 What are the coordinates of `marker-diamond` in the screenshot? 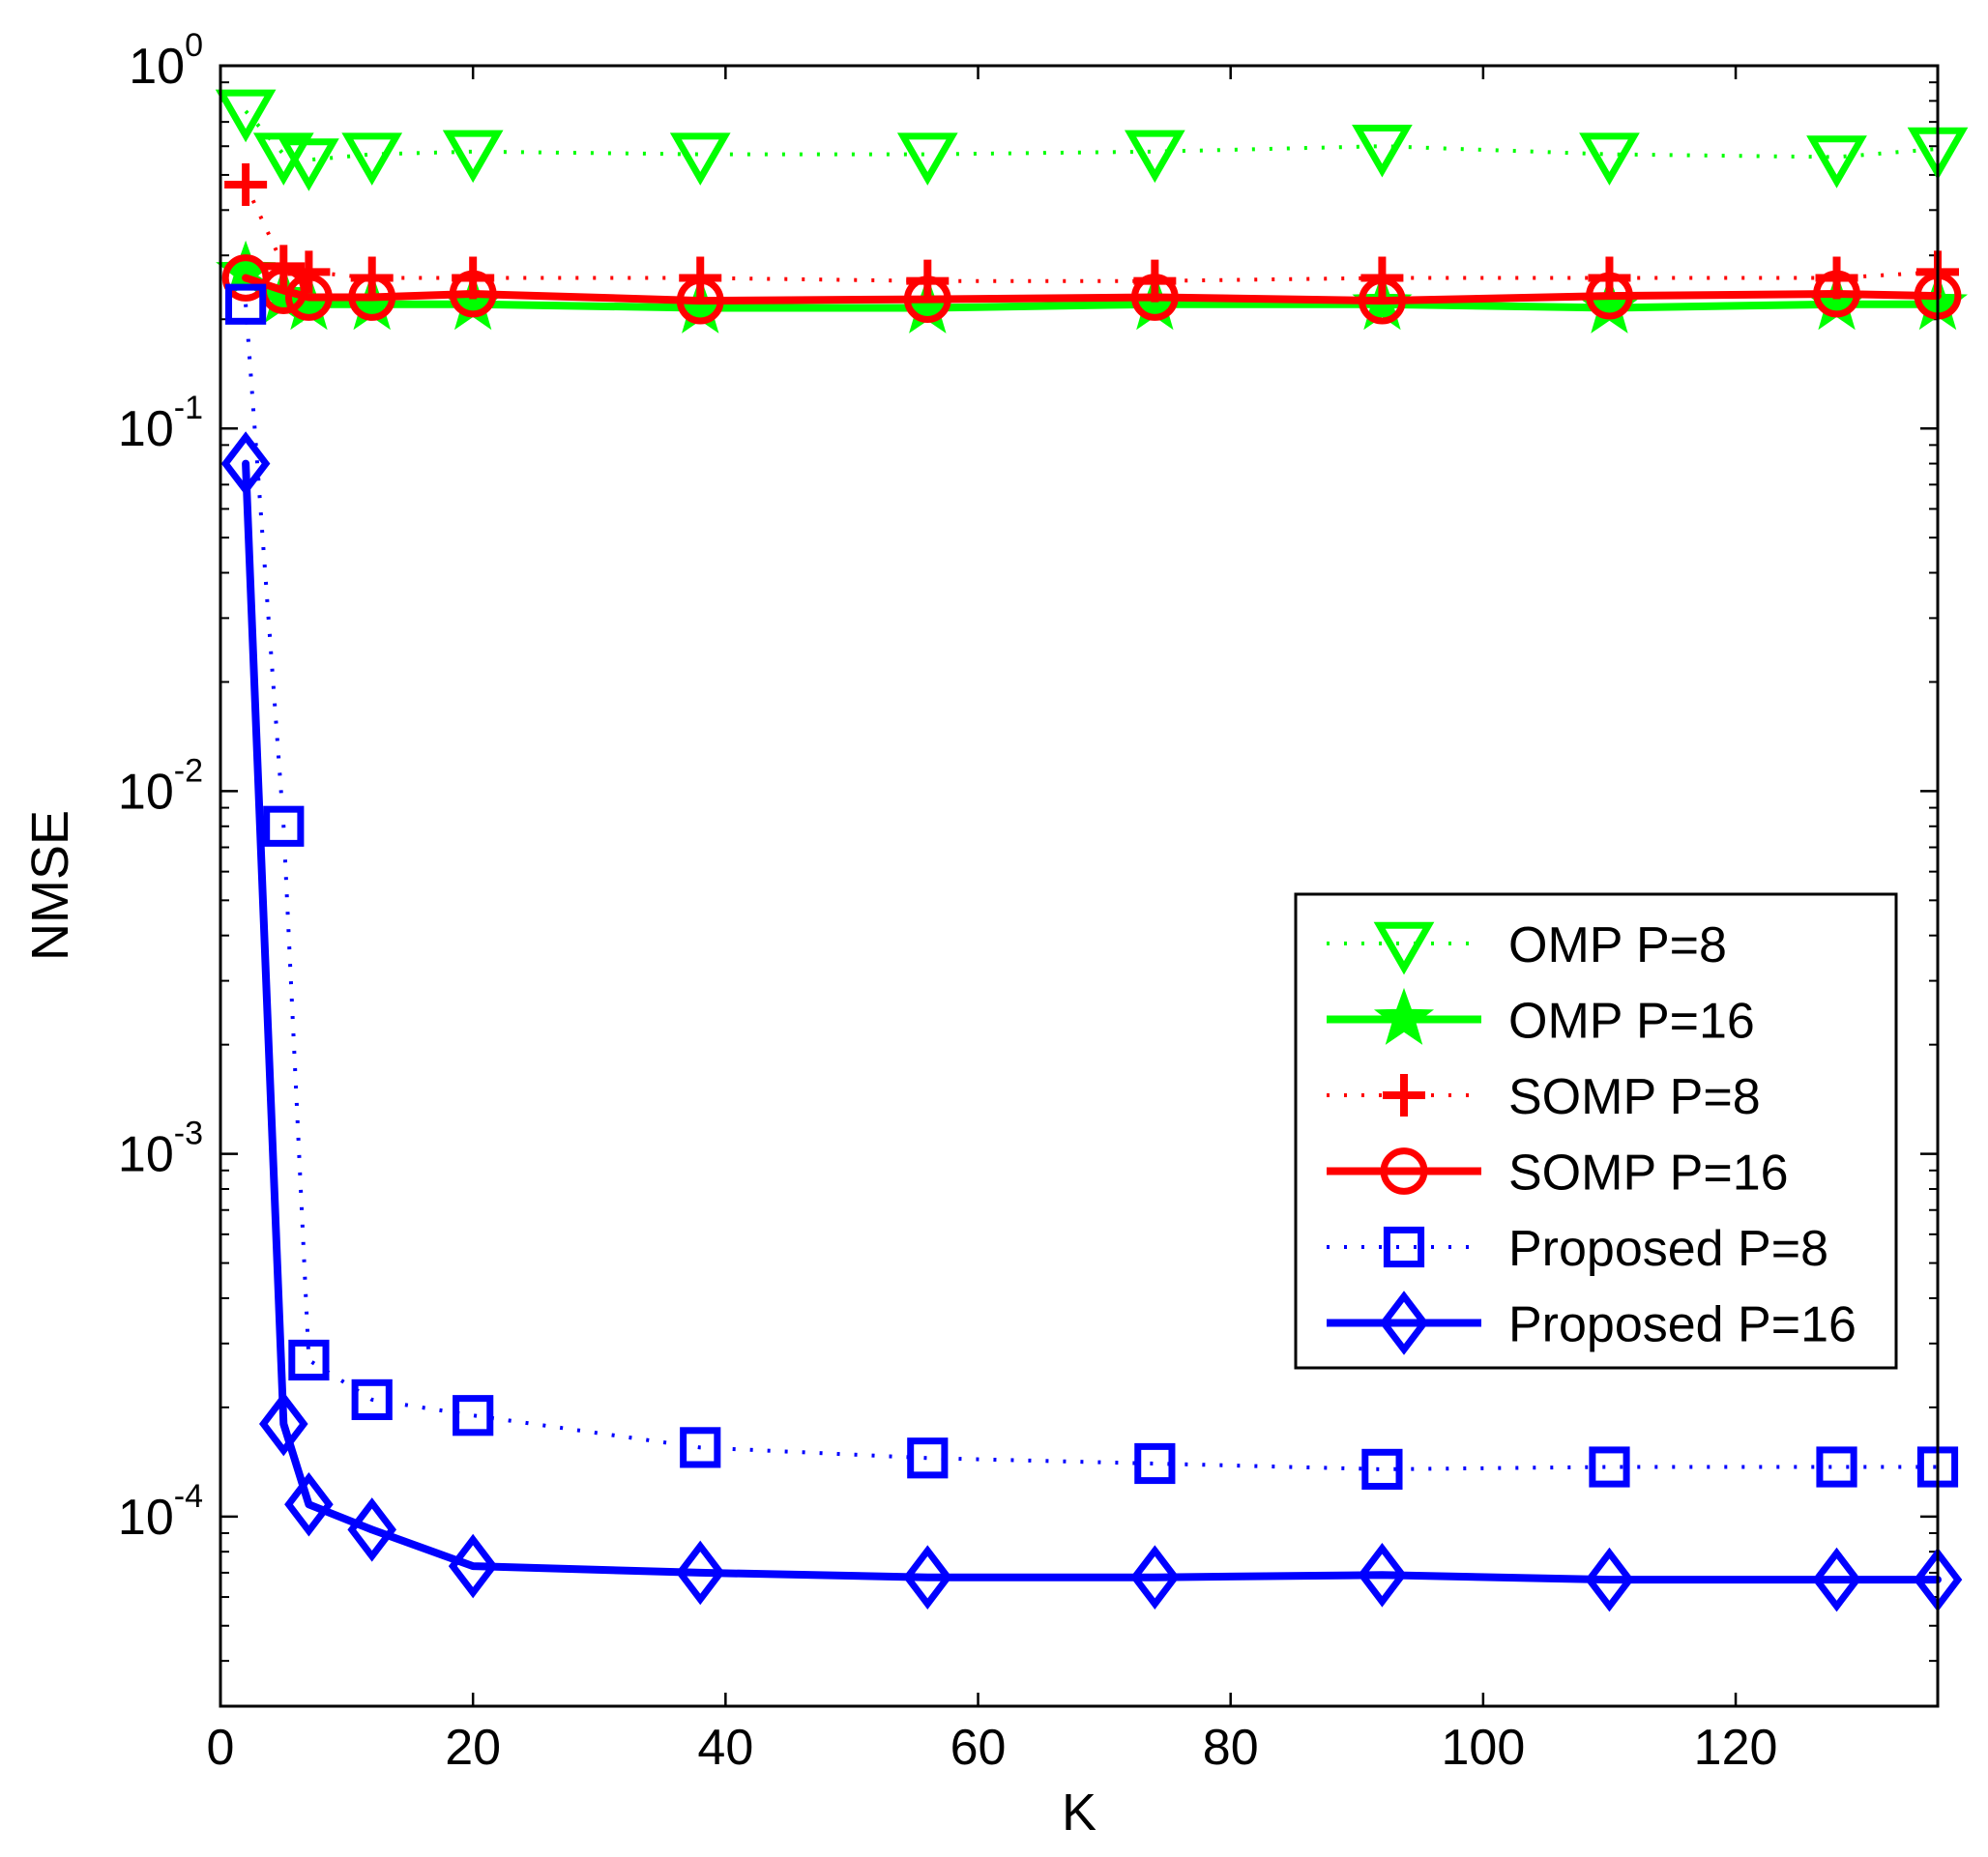 It's located at (1404, 1323).